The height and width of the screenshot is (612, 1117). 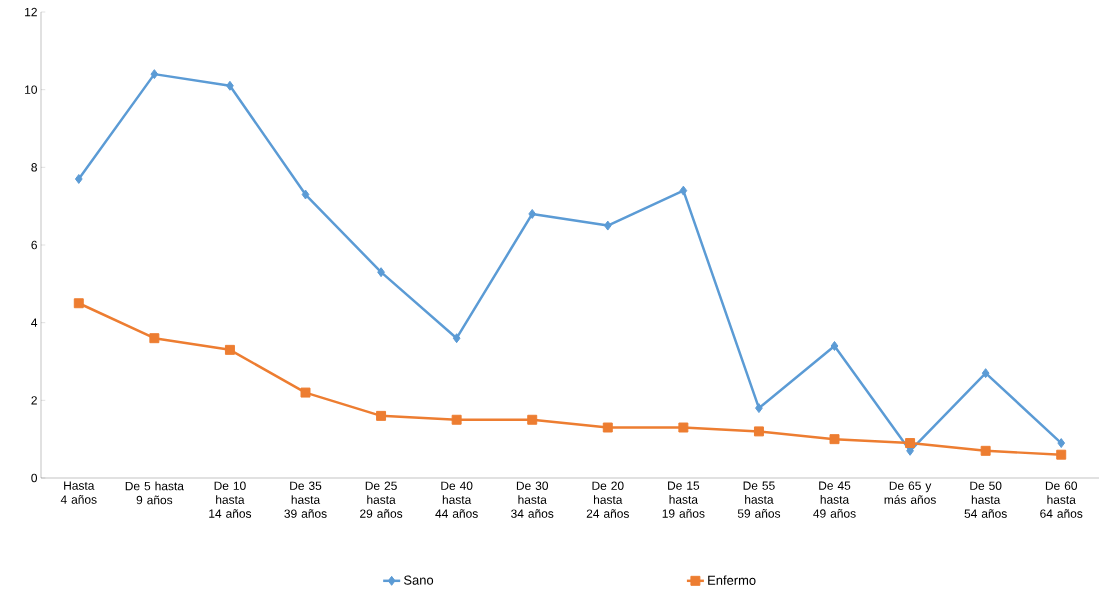 I want to click on x-tick-label: Hasta 4 años, so click(x=78, y=492).